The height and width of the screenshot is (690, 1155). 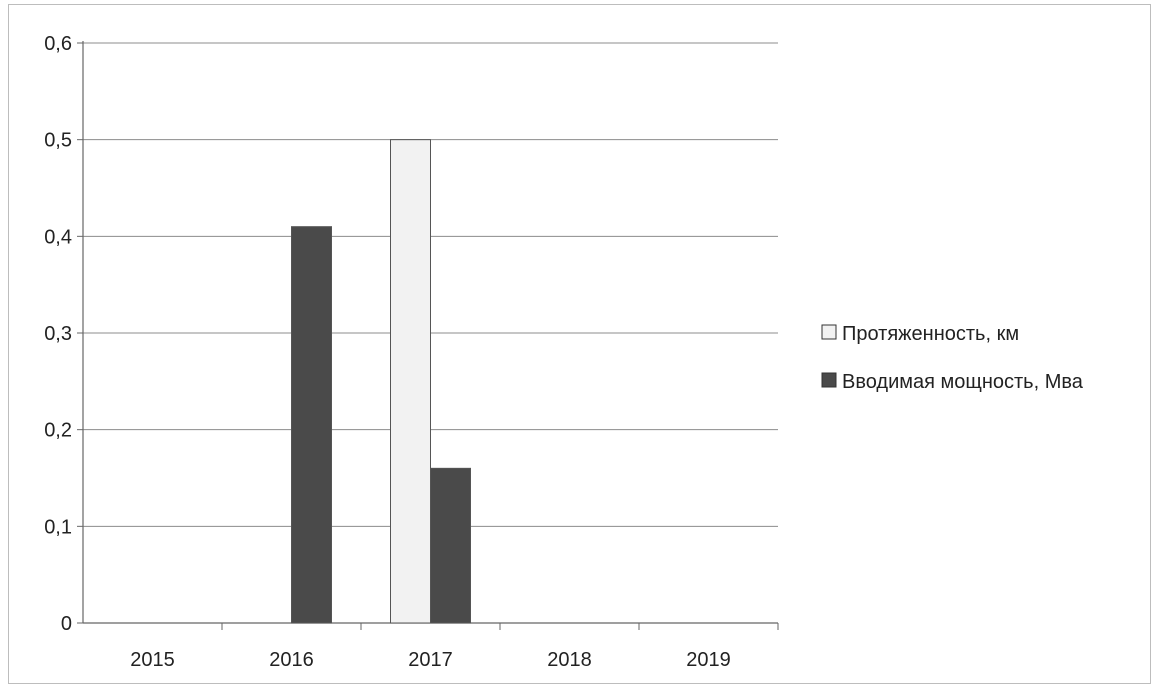 I want to click on y-tick-label: 0,5, so click(x=58, y=141).